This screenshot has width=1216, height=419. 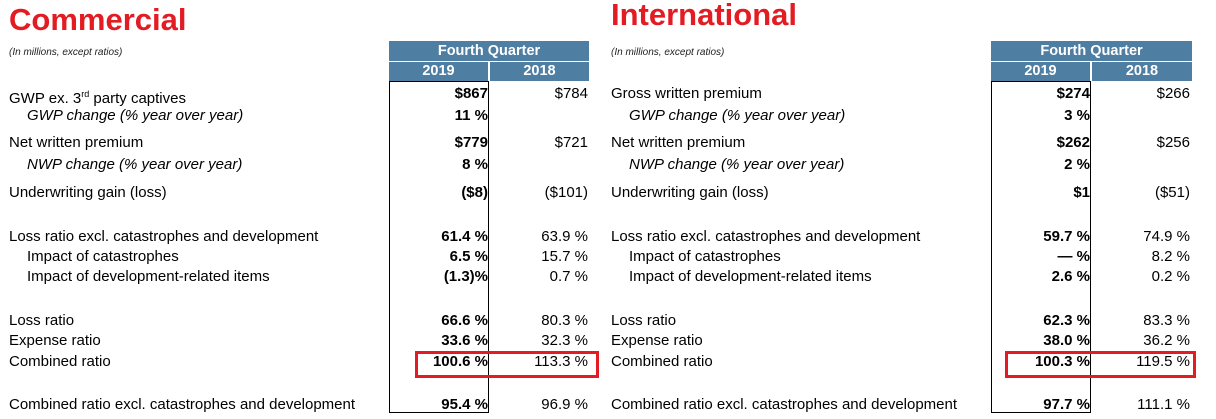 What do you see at coordinates (464, 340) in the screenshot?
I see `value-2019: 33.6 %` at bounding box center [464, 340].